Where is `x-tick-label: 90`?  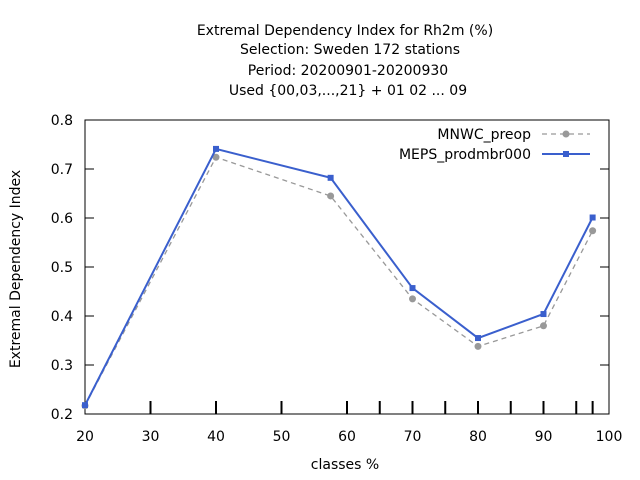
x-tick-label: 90 is located at coordinates (544, 437).